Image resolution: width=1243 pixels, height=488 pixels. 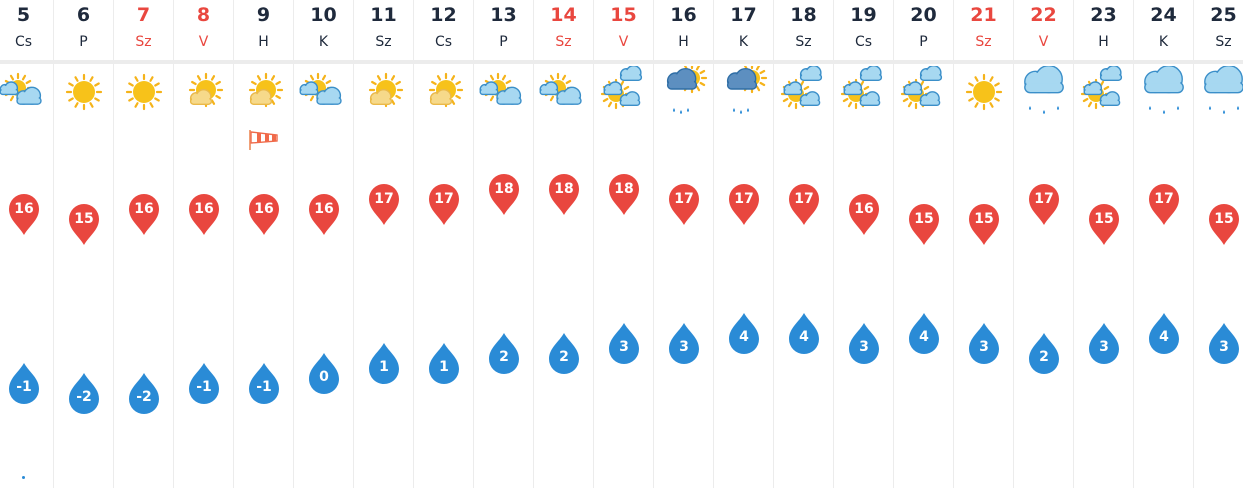 I want to click on day-column: 5 Cs 16 -1, so click(x=27, y=244).